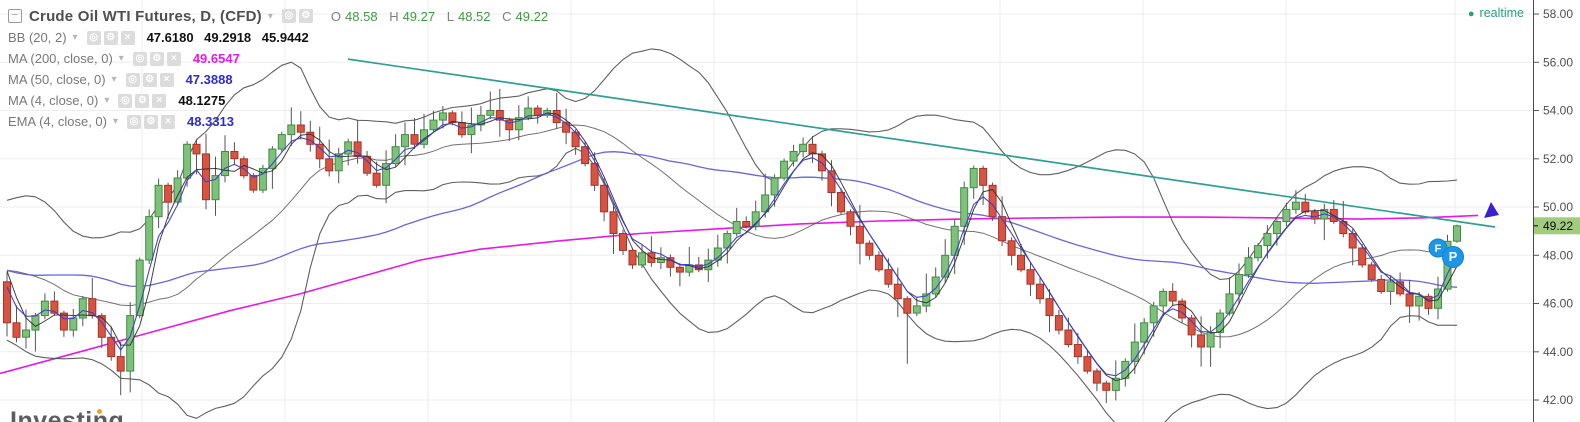 The image size is (1580, 422). What do you see at coordinates (1496, 13) in the screenshot?
I see `realtime-status: ● realtime` at bounding box center [1496, 13].